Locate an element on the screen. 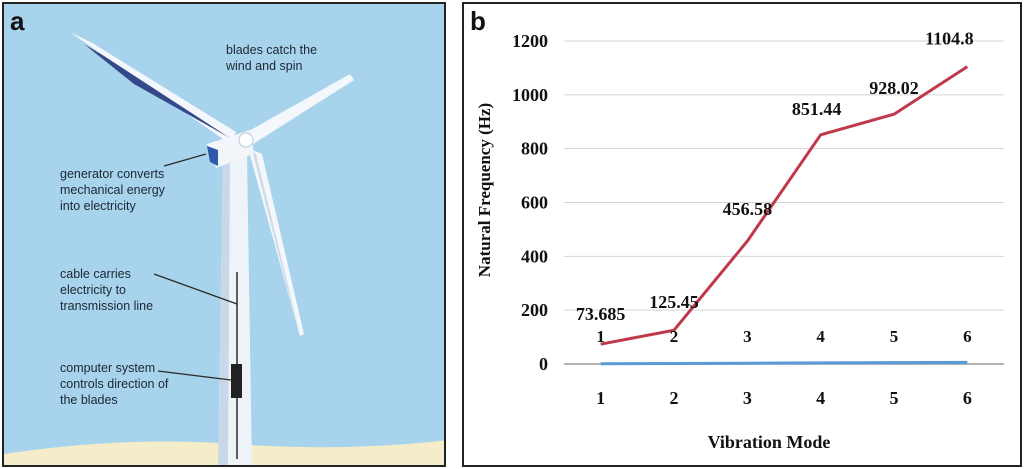 This screenshot has height=469, width=1024. y-axis-ticks: 0 200 400 600 800 1000 1200 is located at coordinates (530, 202).